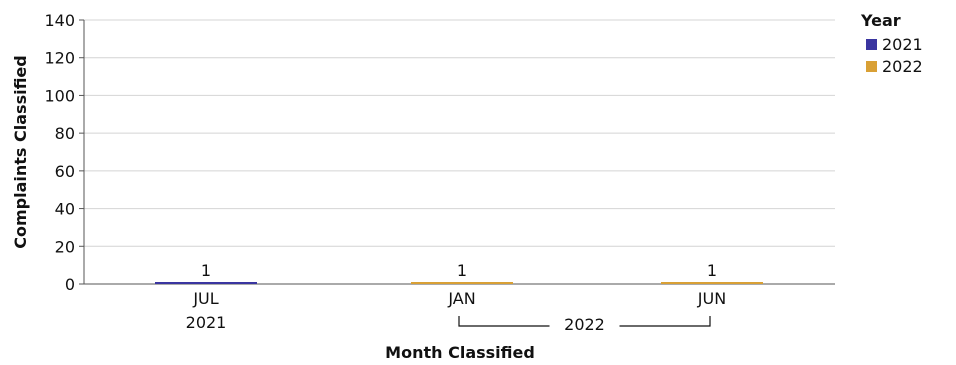 This screenshot has height=365, width=956. I want to click on y-tick-label: 0, so click(70, 284).